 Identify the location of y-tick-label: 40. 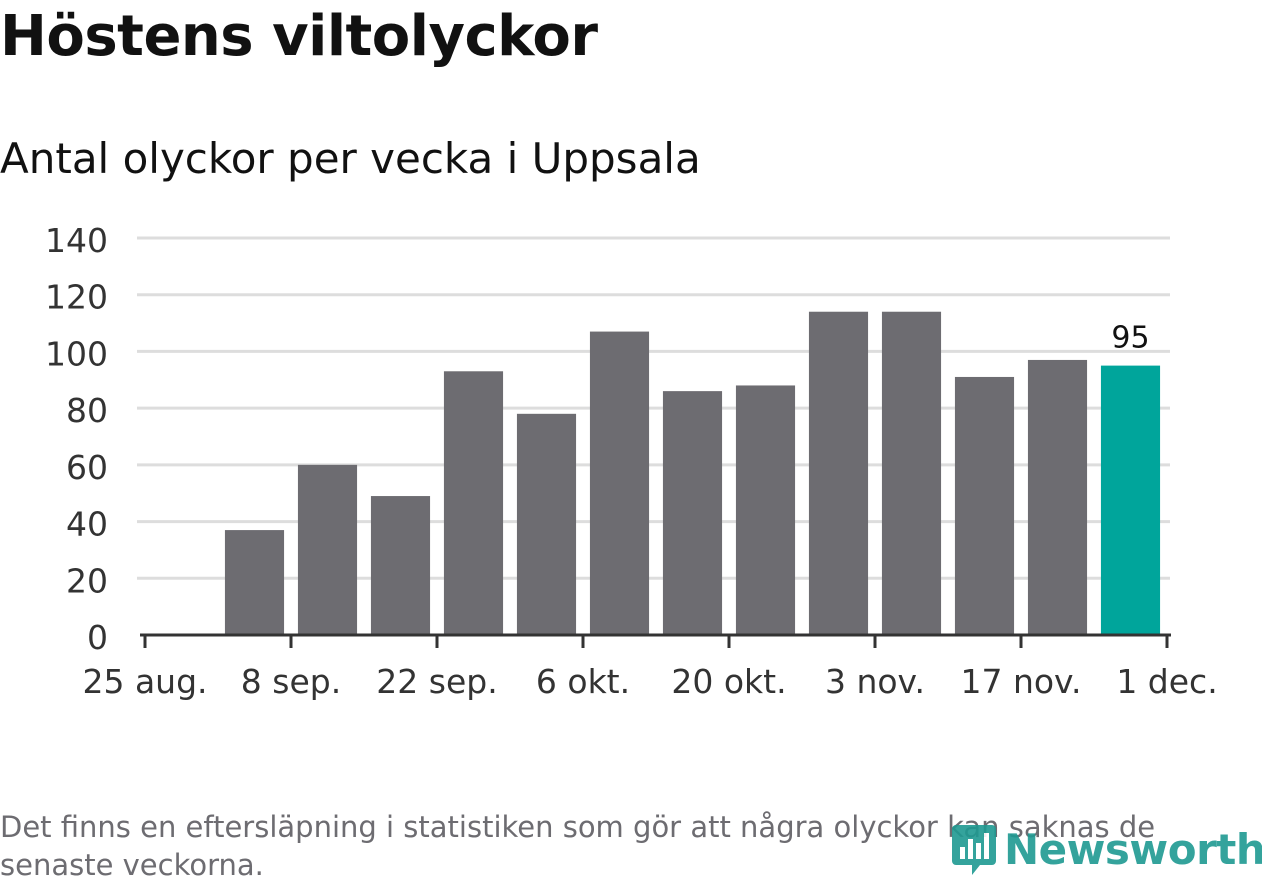
(87, 524).